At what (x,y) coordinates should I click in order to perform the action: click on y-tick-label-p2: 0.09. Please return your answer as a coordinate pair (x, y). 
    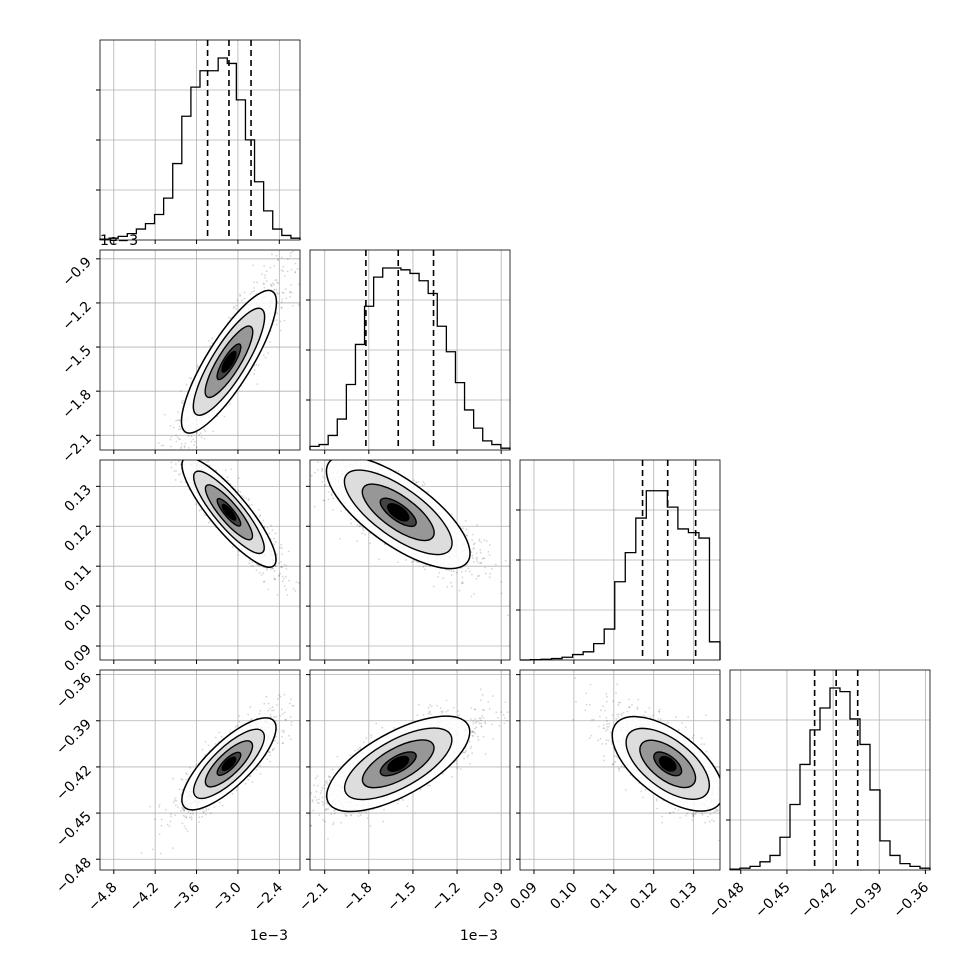
    Looking at the image, I should click on (77, 658).